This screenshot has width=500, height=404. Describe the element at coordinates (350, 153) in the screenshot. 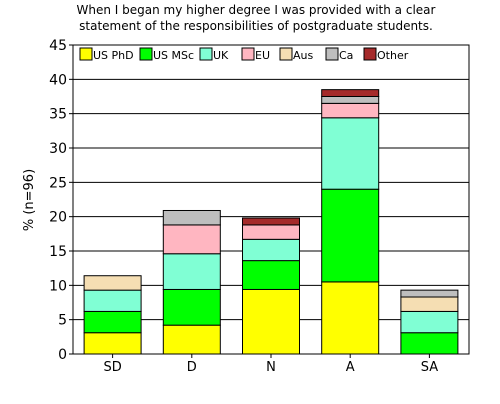

I see `bar-segment-a-uk` at that location.